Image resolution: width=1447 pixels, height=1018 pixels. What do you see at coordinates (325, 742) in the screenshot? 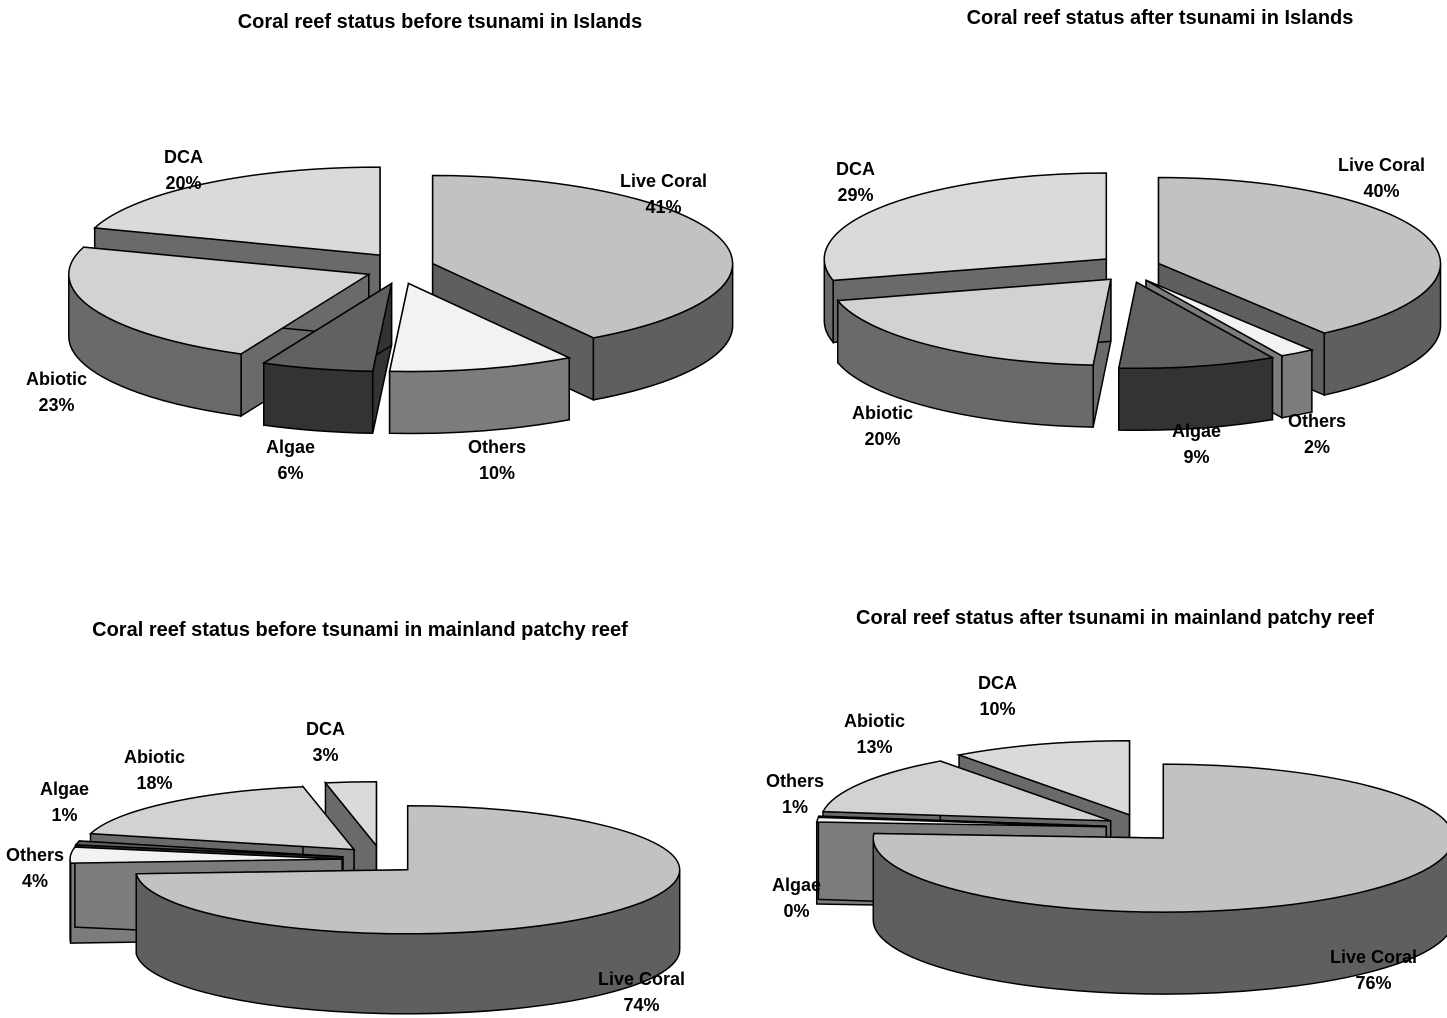
I see `chart-3-label-dca: DCA 3%` at bounding box center [325, 742].